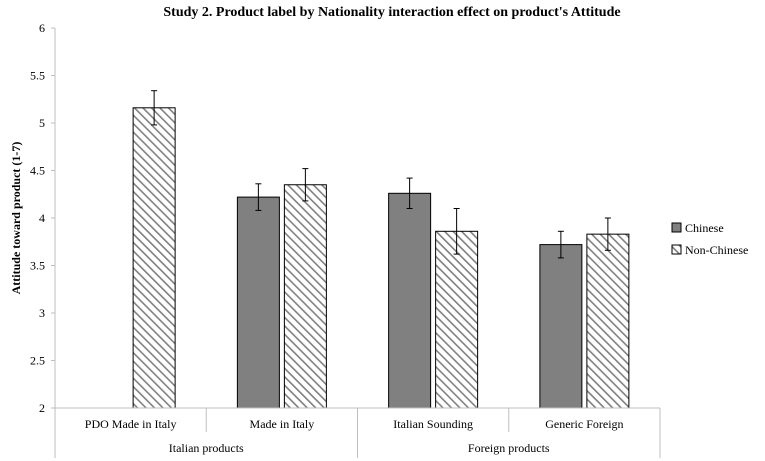 The height and width of the screenshot is (461, 765). I want to click on y-tick-label: 5, so click(42, 123).